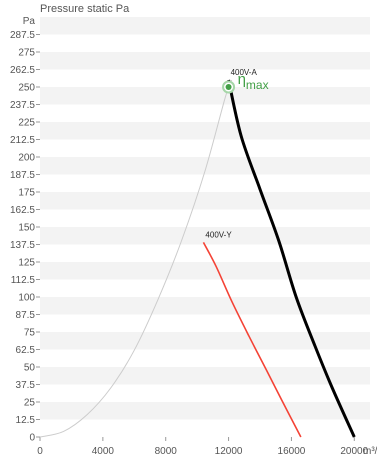  I want to click on y-tick-label: 225, so click(26, 123).